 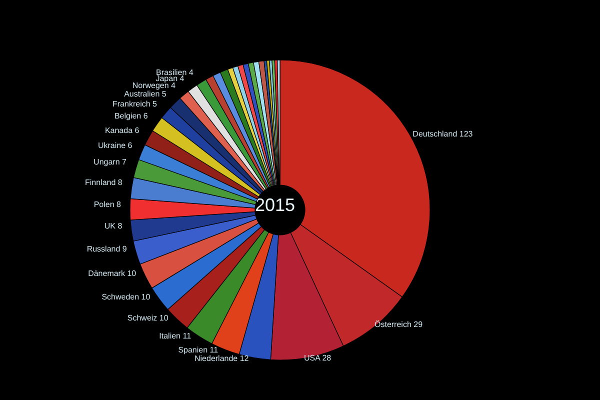 I want to click on text: 2015, so click(x=275, y=205).